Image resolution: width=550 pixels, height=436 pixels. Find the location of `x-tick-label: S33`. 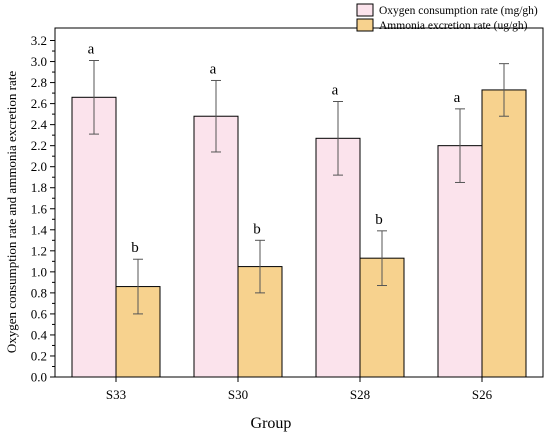

x-tick-label: S33 is located at coordinates (116, 394).